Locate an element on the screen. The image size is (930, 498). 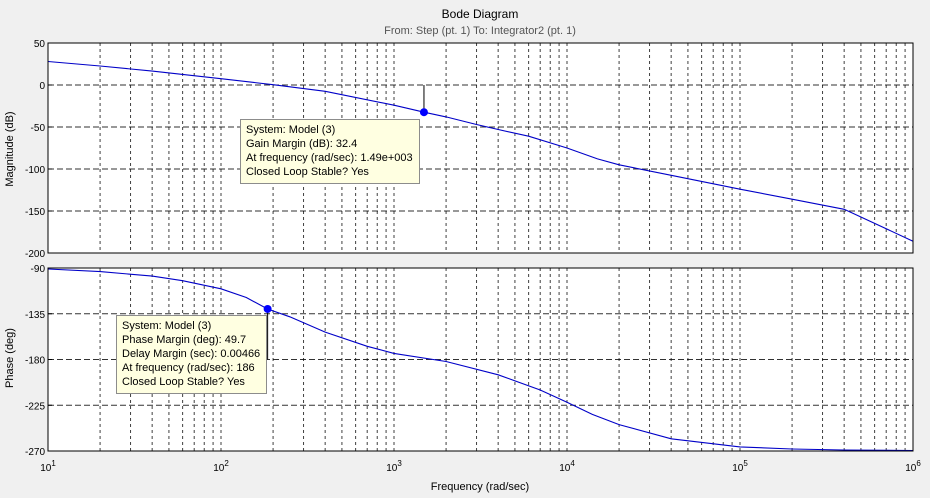
chart-title: Bode Diagram is located at coordinates (480, 14).